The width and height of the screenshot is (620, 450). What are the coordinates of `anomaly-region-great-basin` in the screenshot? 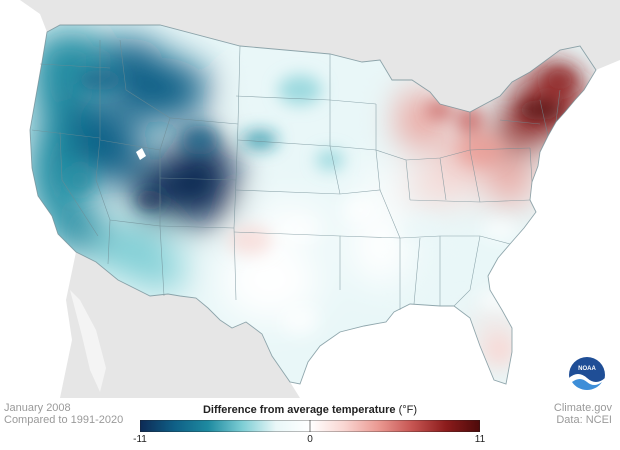 It's located at (90, 120).